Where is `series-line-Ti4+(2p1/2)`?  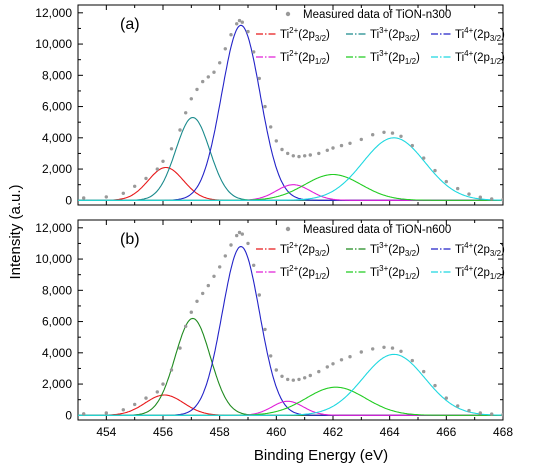
series-line-Ti4+(2p1/2) is located at coordinates (290, 384).